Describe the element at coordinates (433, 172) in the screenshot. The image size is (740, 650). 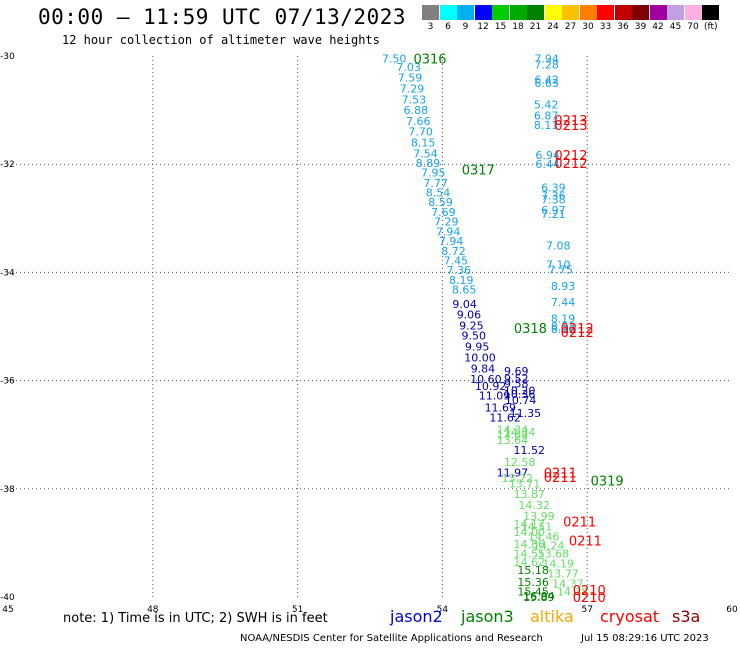
I see `wave-height-label: 7.95` at that location.